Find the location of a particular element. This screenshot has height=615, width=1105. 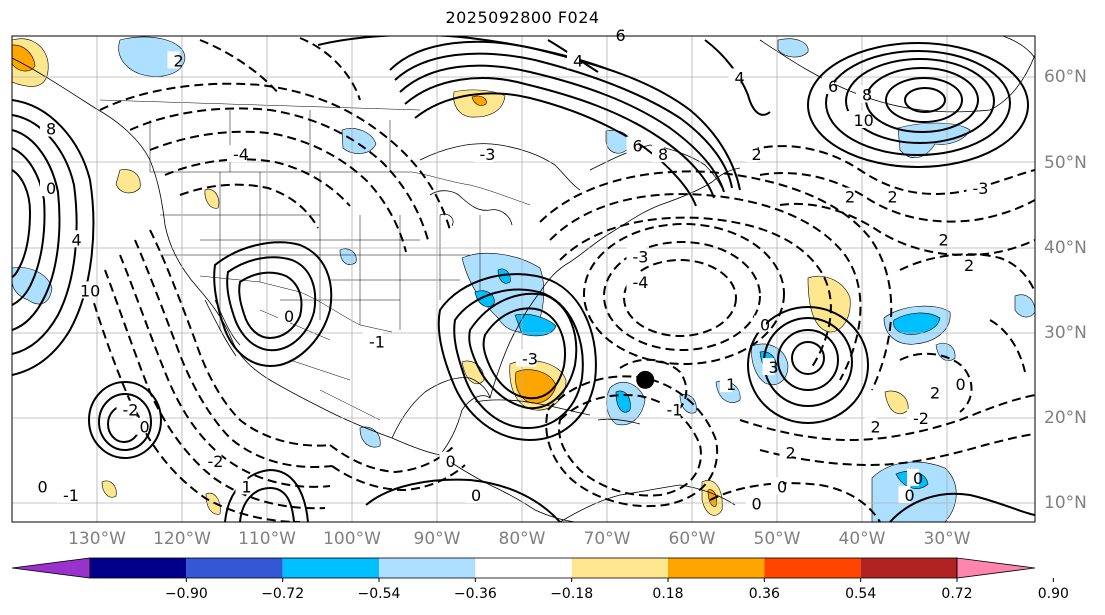

longitude-label: 30°W is located at coordinates (947, 539).